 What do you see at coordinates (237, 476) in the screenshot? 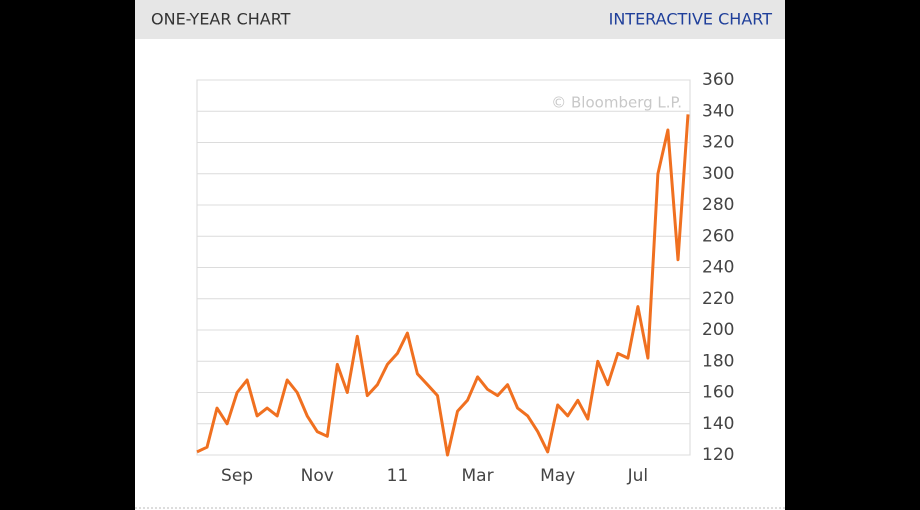
I see `x-tick-label: Sep` at bounding box center [237, 476].